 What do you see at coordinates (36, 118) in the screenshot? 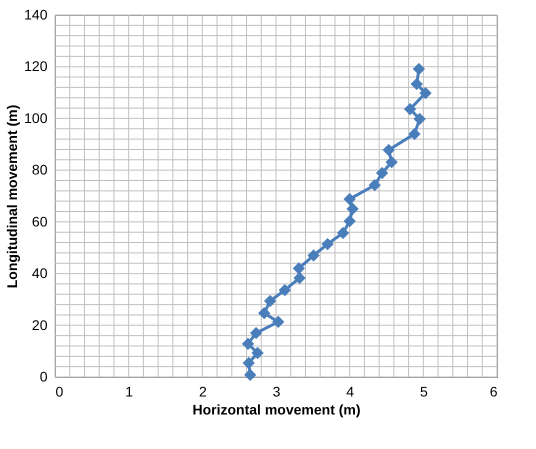
I see `y-tick-label: 100` at bounding box center [36, 118].